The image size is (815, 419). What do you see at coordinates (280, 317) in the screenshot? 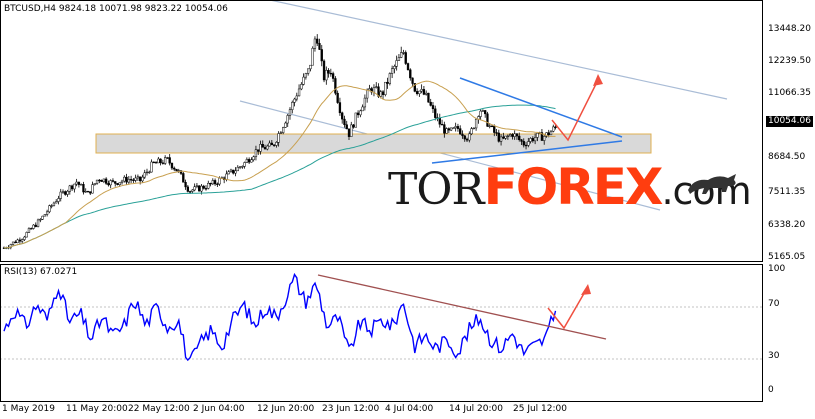
I see `rsi-line` at bounding box center [280, 317].